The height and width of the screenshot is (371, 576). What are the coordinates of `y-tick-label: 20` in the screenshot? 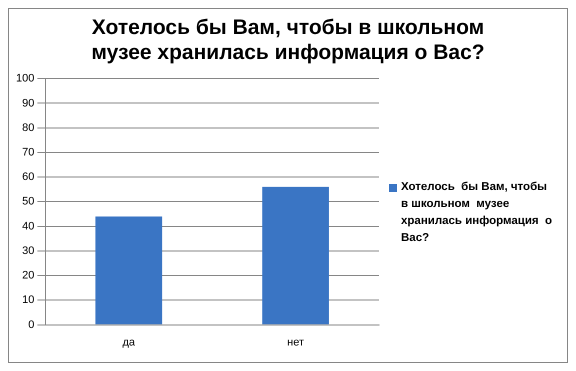 It's located at (28, 276).